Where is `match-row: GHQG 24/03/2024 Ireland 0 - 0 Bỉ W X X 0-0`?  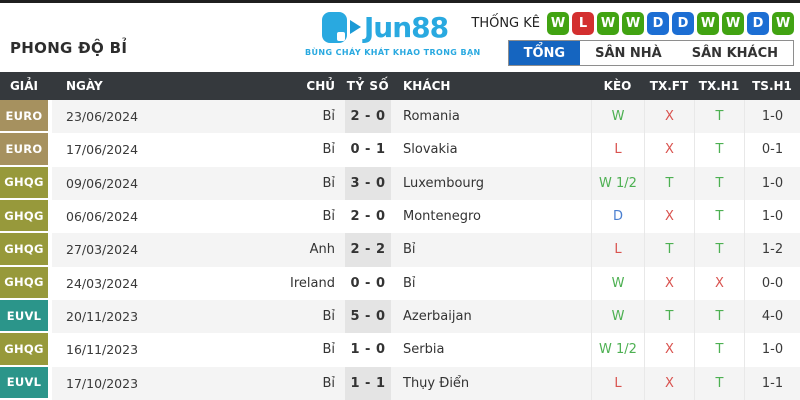 match-row: GHQG 24/03/2024 Ireland 0 - 0 Bỉ W X X 0-0 is located at coordinates (400, 283).